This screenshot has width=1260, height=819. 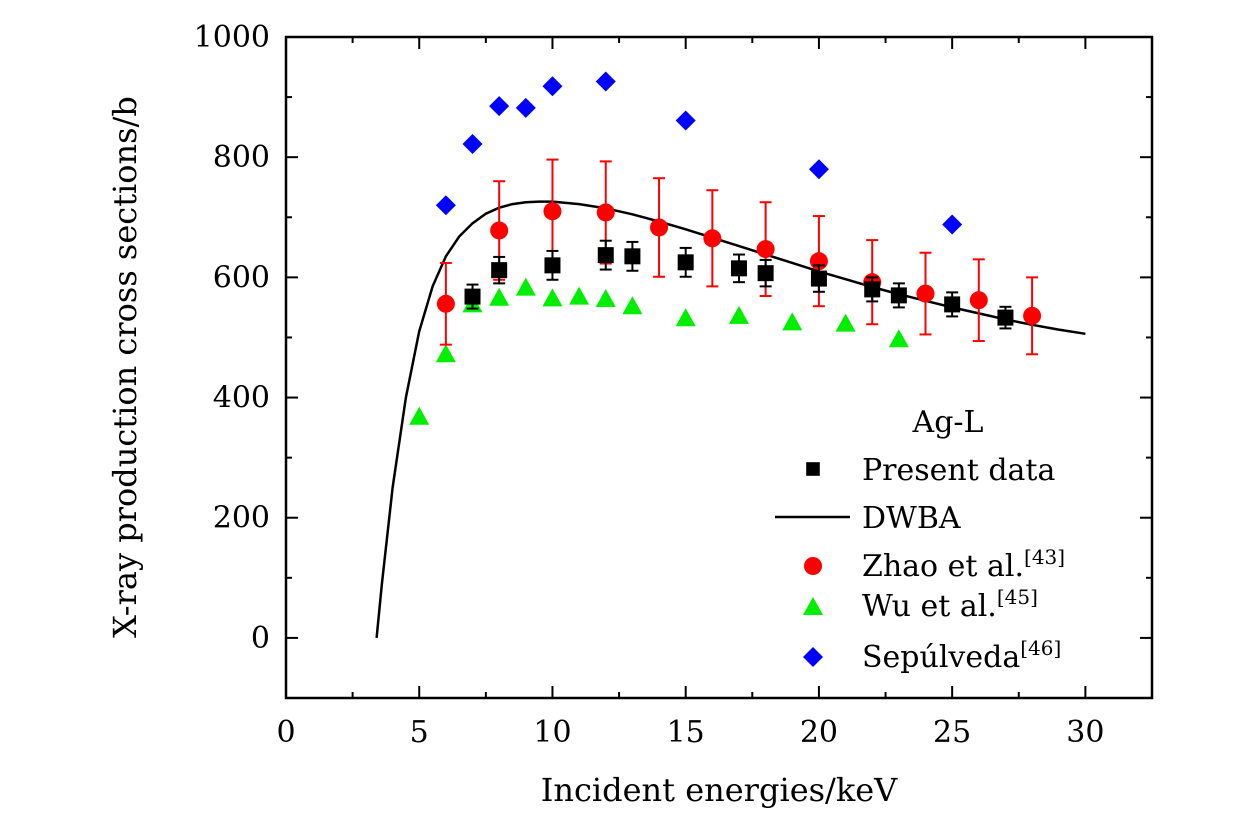 I want to click on x-tick-label: 10, so click(x=552, y=732).